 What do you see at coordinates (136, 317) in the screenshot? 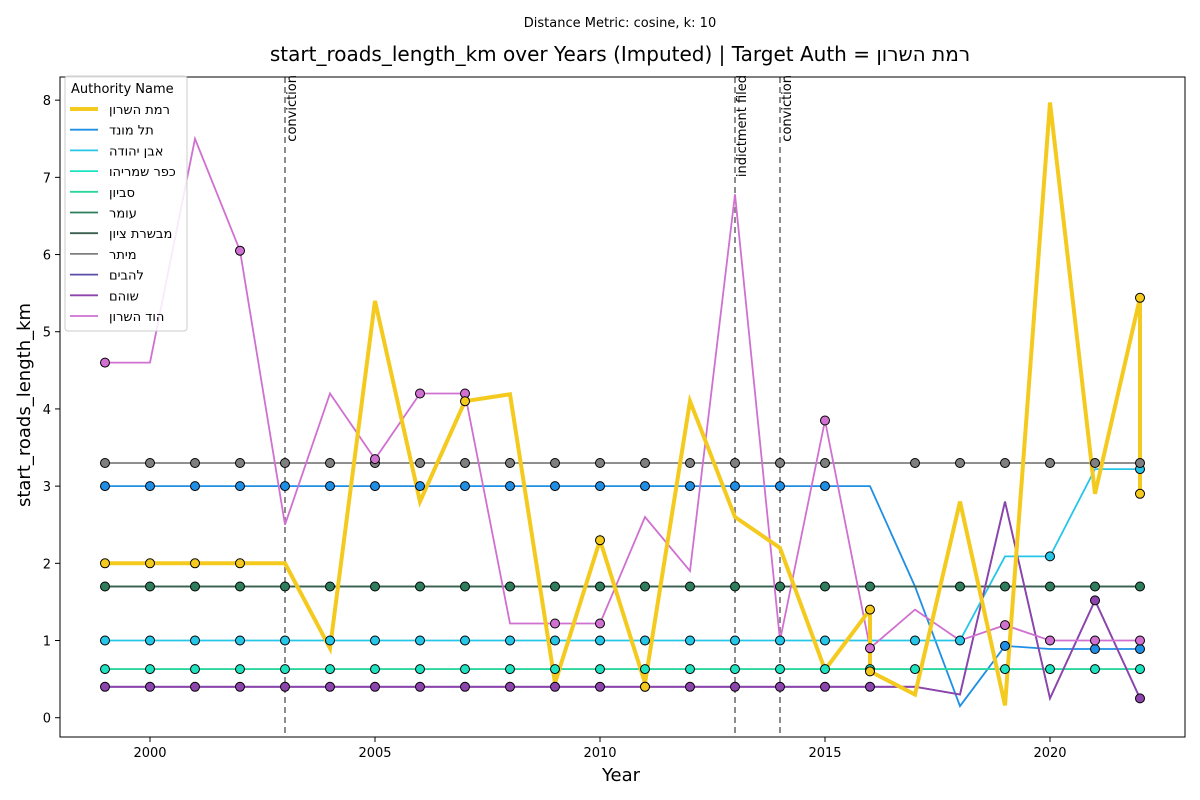
I see `legend-label-10: הוד השרון` at bounding box center [136, 317].